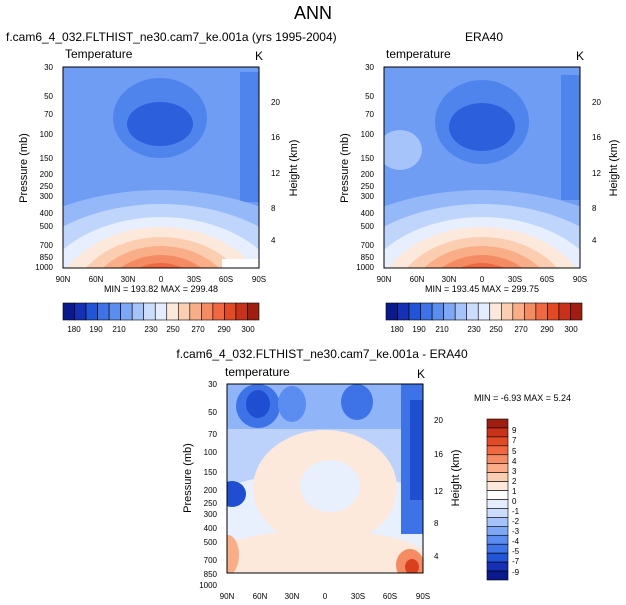 This screenshot has height=605, width=626. What do you see at coordinates (211, 542) in the screenshot?
I see `y-tick-label: 500` at bounding box center [211, 542].